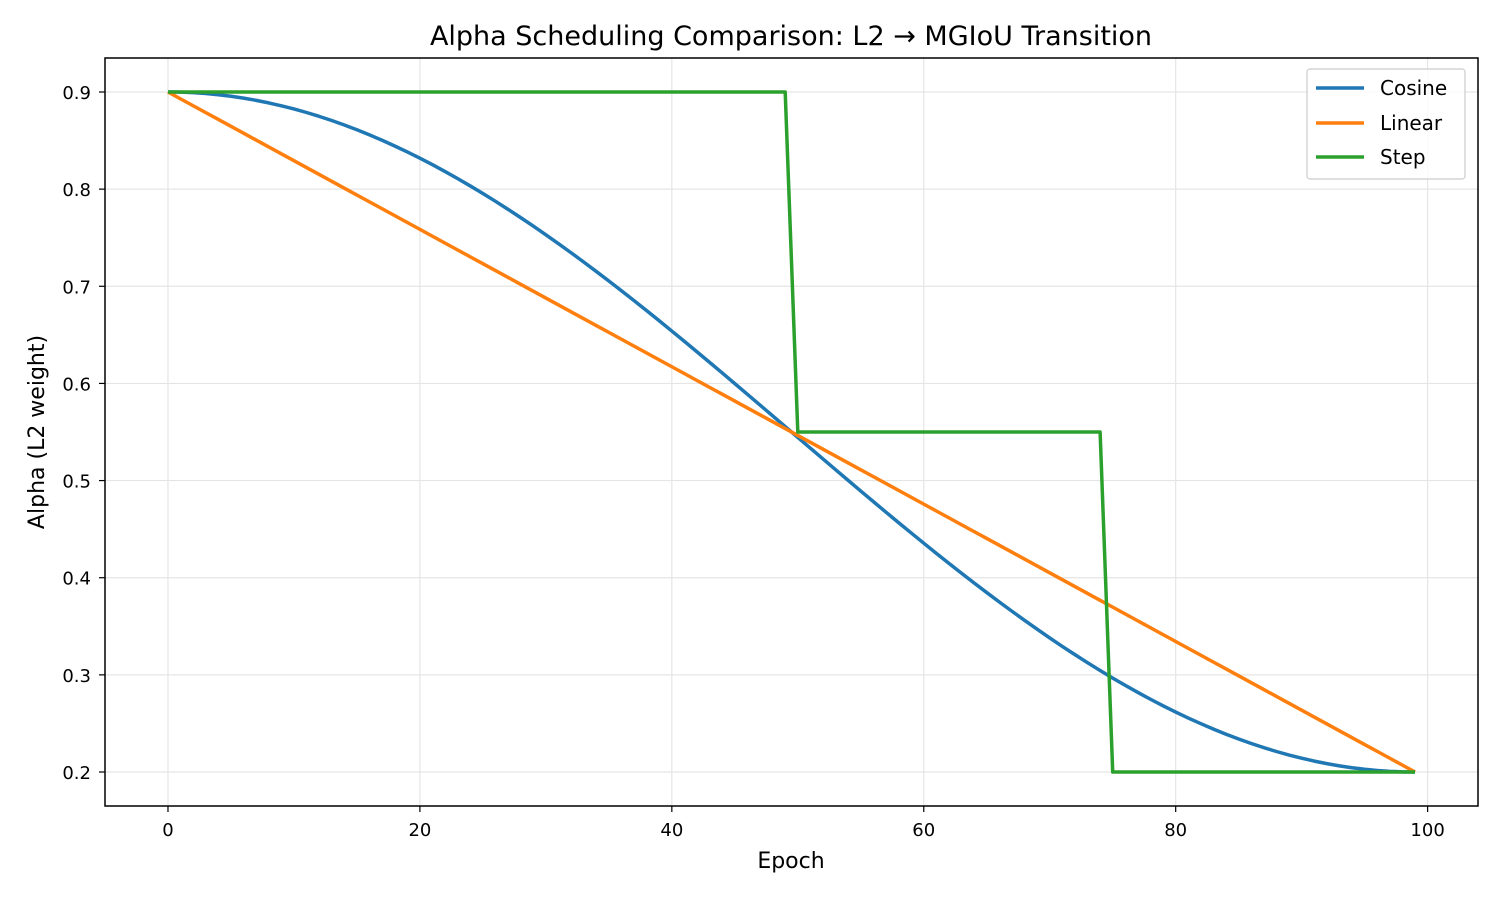 The width and height of the screenshot is (1500, 900). What do you see at coordinates (37, 432) in the screenshot?
I see `y-axis-label: Alpha (L2 weight)` at bounding box center [37, 432].